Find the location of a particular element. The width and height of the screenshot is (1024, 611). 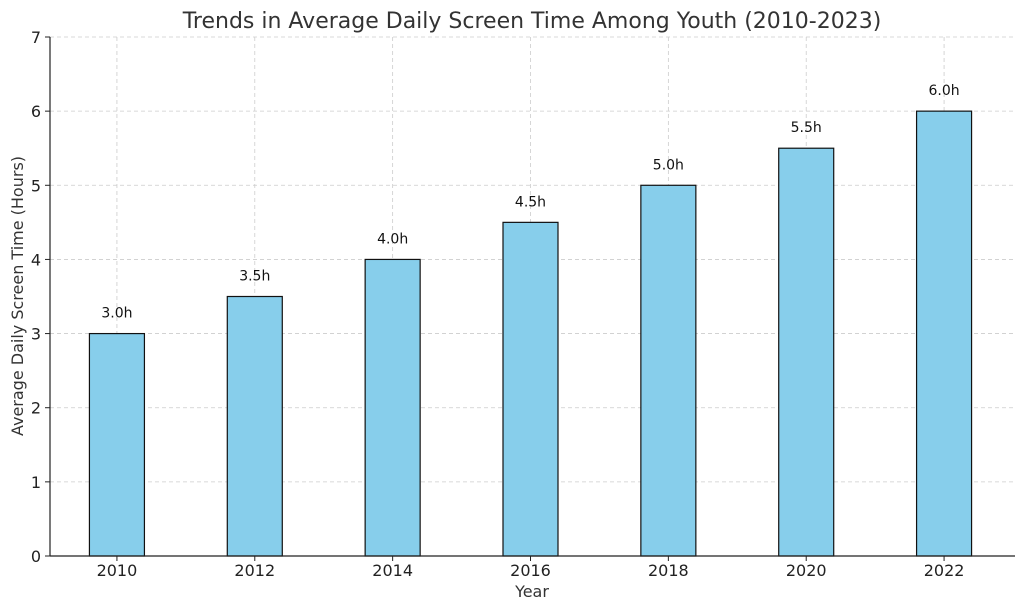

x-tick-label: 2010 is located at coordinates (117, 570).